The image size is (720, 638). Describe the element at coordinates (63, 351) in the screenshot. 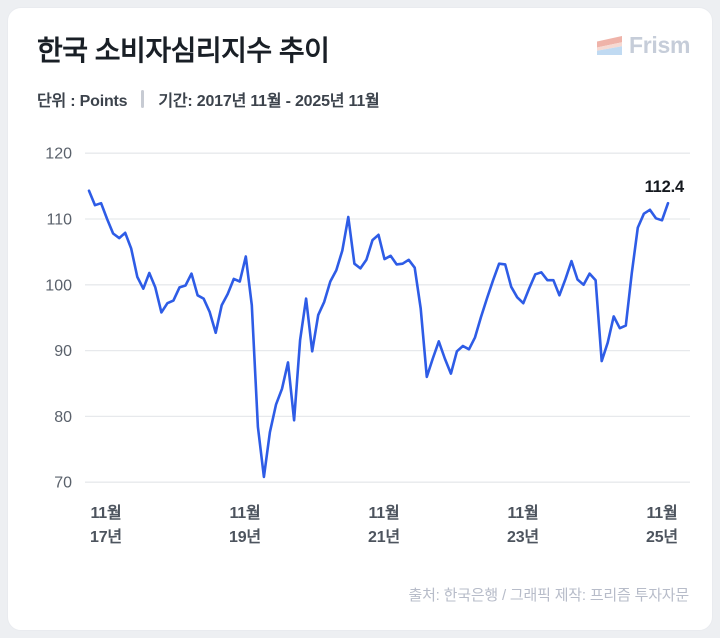

I see `y-tick-label: 90` at that location.